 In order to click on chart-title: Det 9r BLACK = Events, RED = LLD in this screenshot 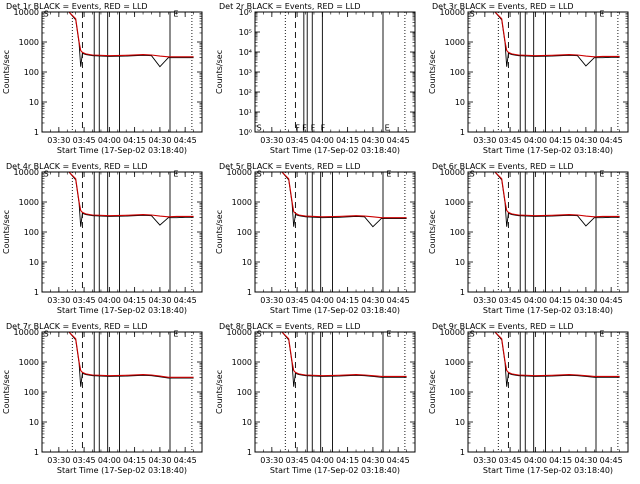, I will do `click(503, 326)`.